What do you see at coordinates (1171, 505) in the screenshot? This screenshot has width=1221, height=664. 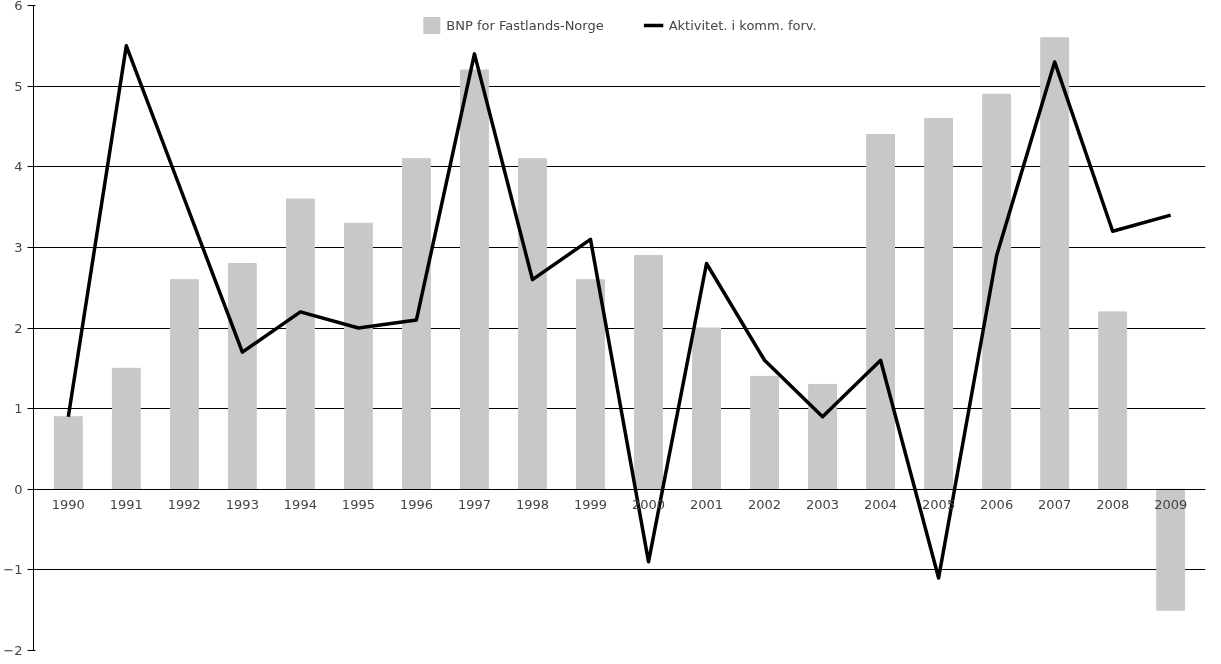 I see `x-tick-label: 2009` at bounding box center [1171, 505].